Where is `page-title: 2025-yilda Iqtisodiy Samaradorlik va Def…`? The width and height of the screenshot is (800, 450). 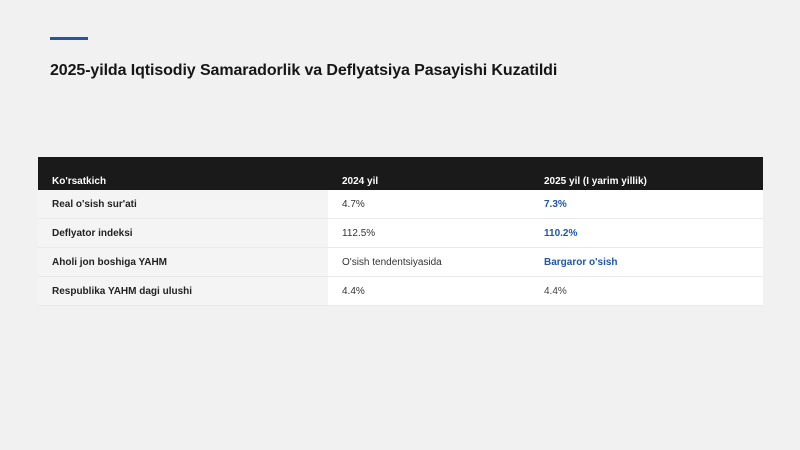
page-title: 2025-yilda Iqtisodiy Samaradorlik va Def… is located at coordinates (304, 70).